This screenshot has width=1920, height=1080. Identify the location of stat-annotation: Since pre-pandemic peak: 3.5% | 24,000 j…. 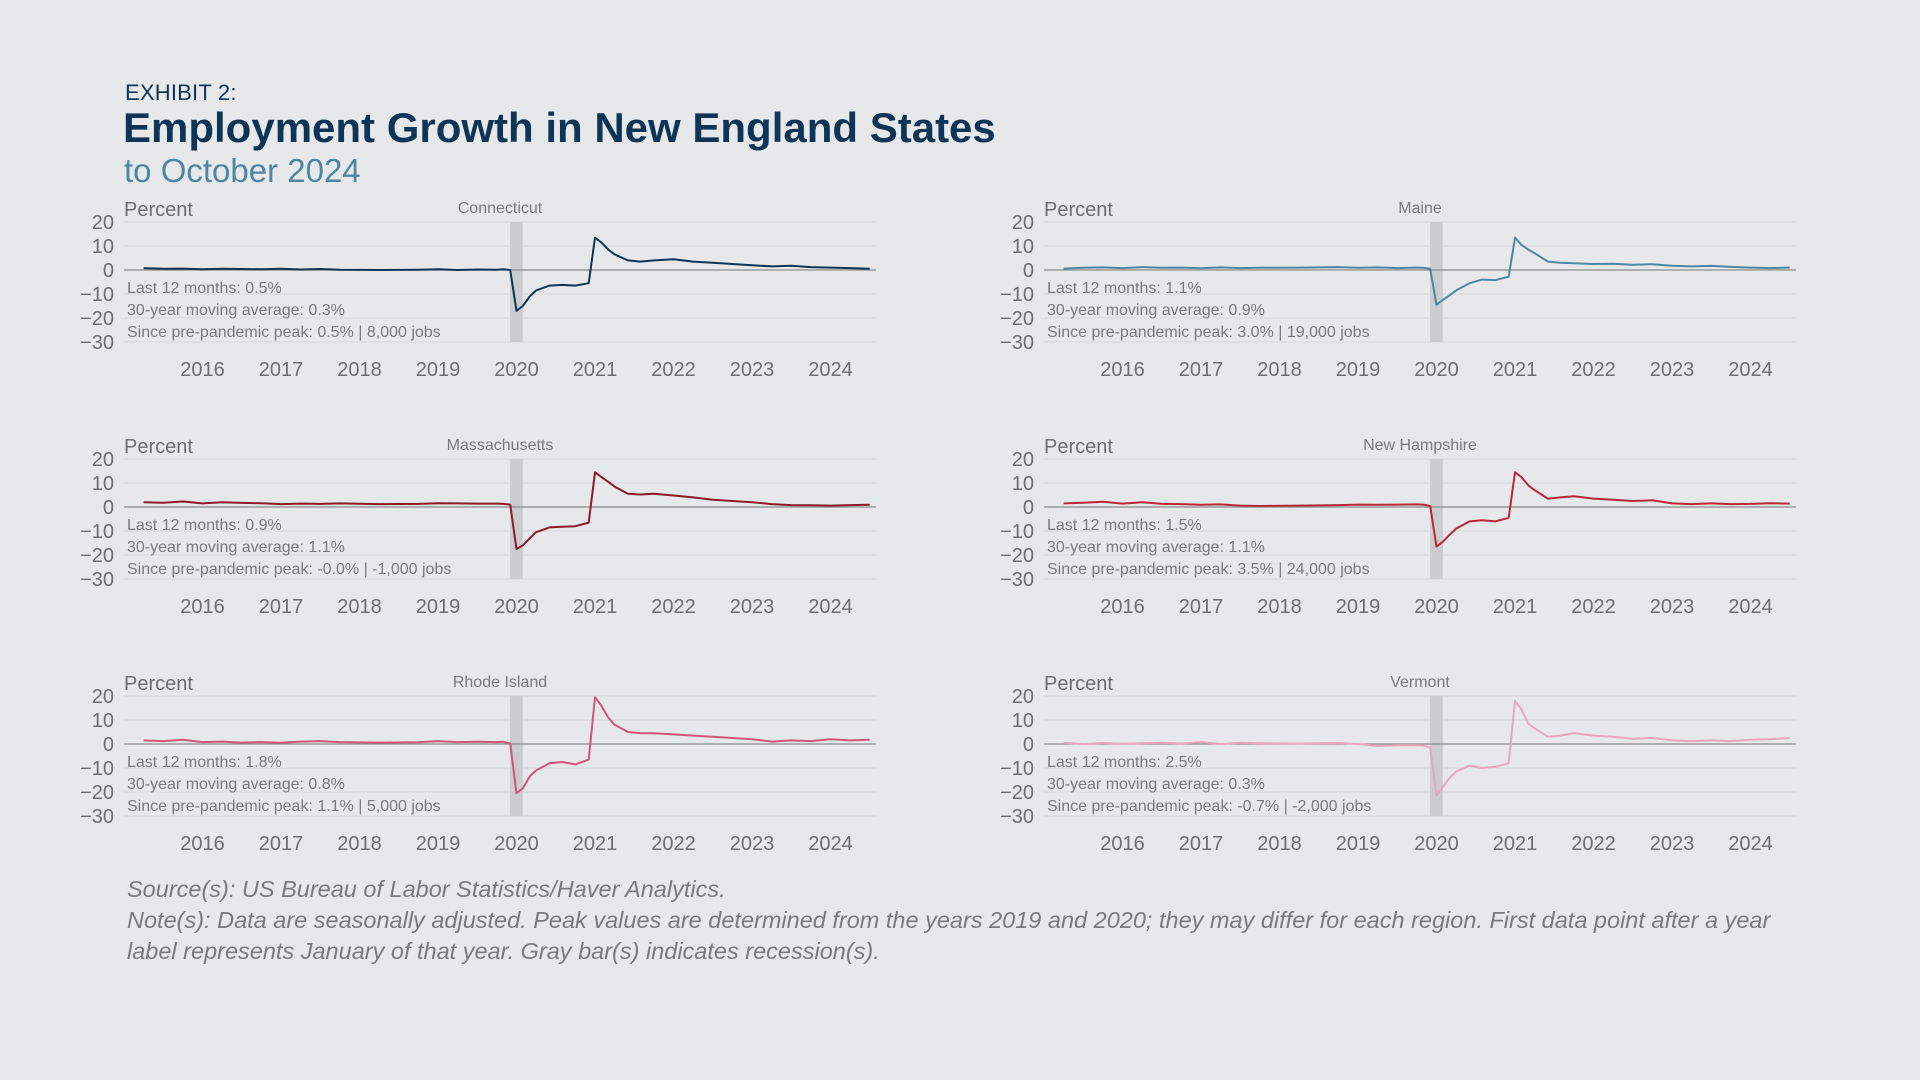
(1208, 569).